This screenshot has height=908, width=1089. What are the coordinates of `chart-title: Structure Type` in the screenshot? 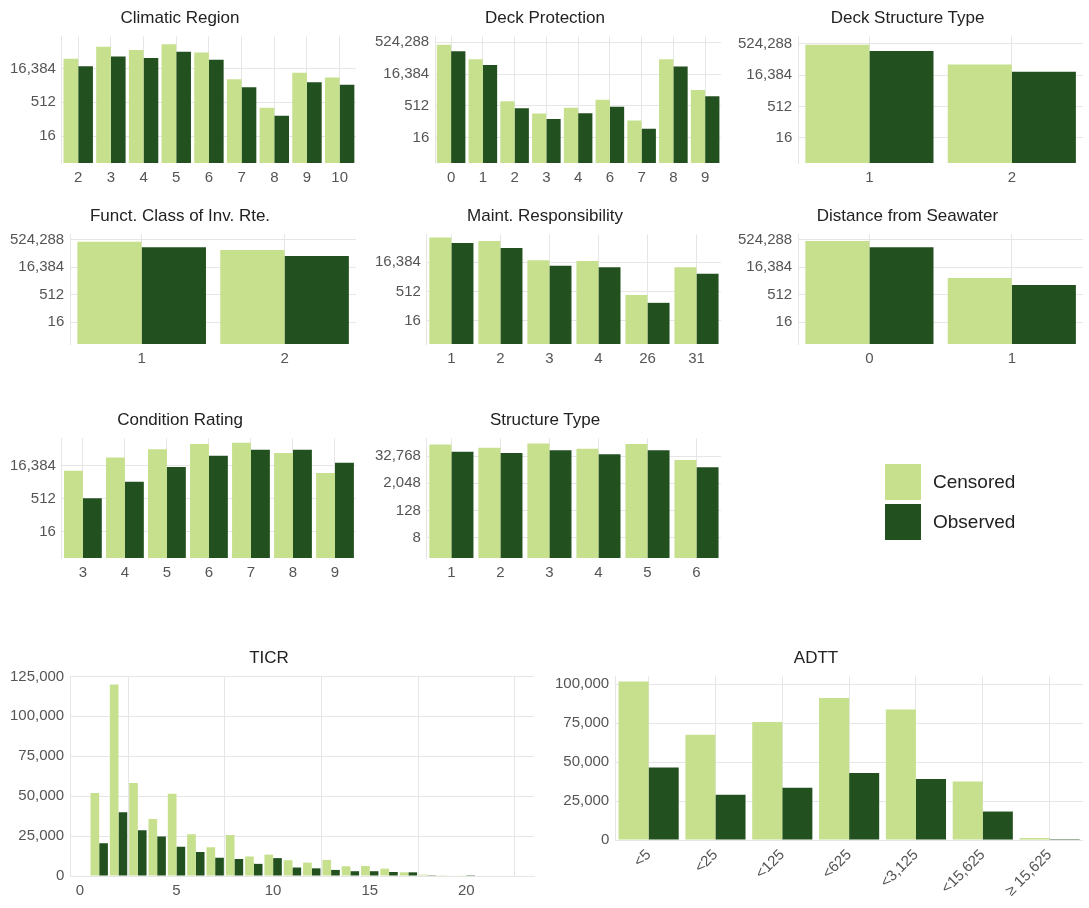 It's located at (545, 419).